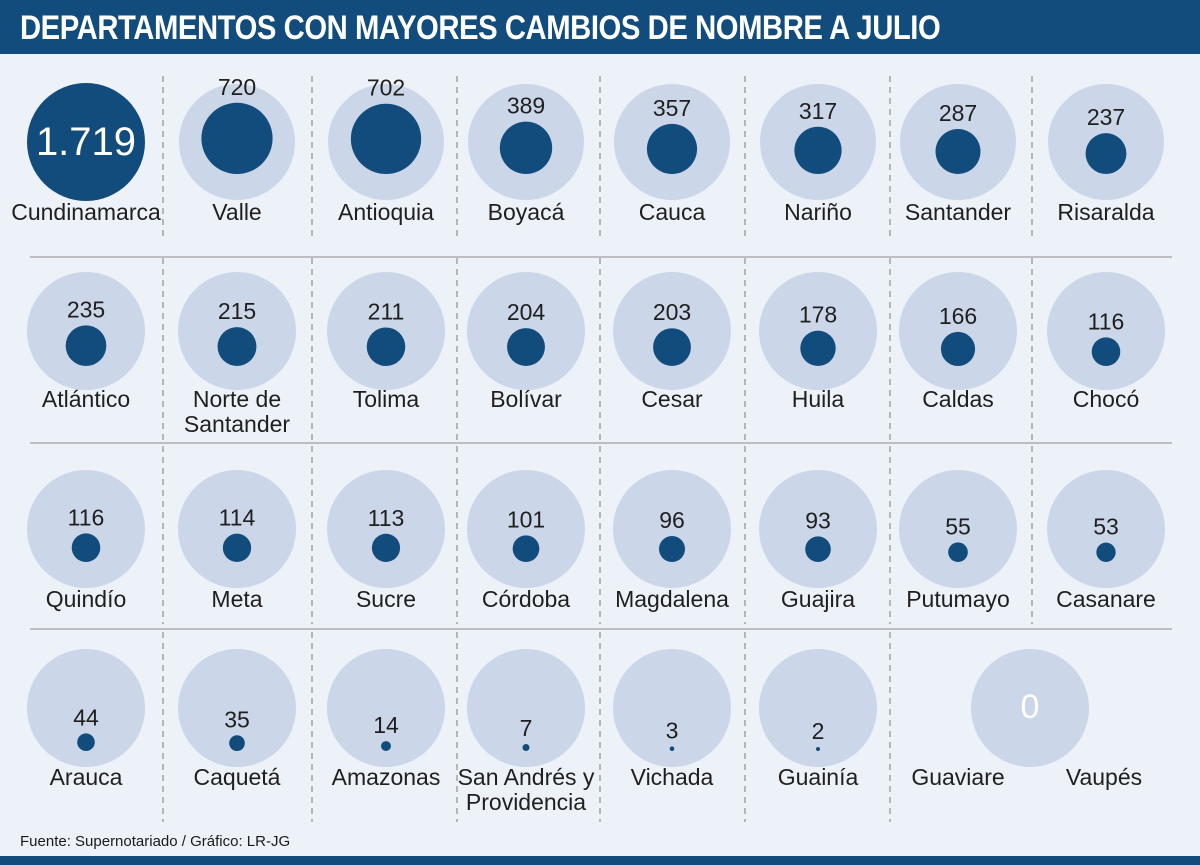  What do you see at coordinates (818, 777) in the screenshot?
I see `category-label: Guainía` at bounding box center [818, 777].